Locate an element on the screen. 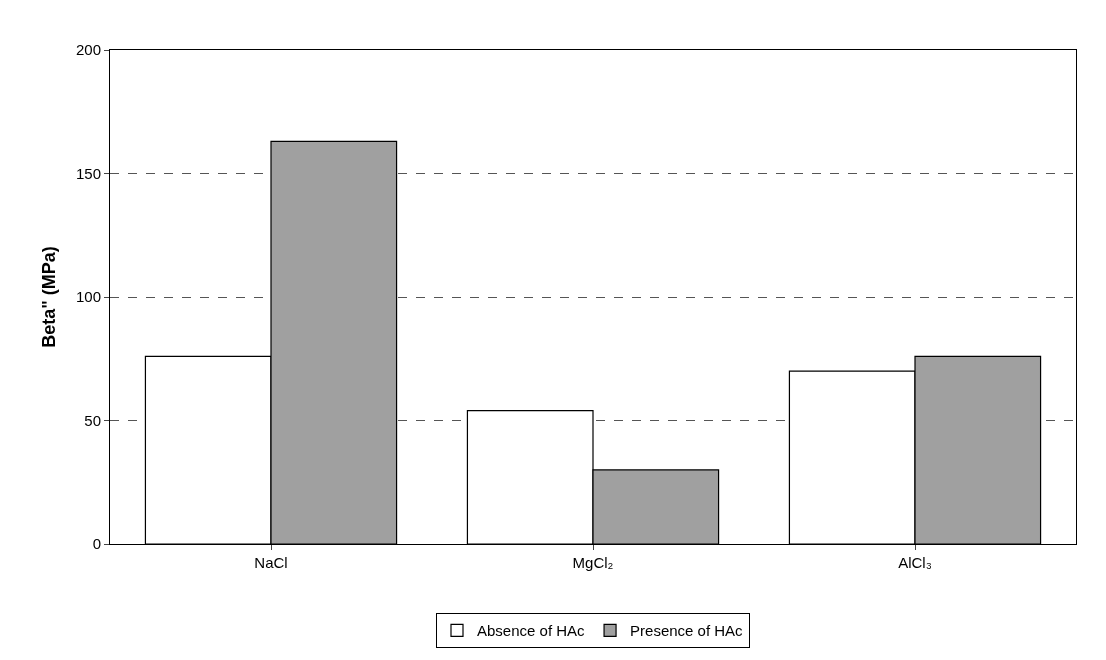  y-tick-label: 100 is located at coordinates (88, 297).